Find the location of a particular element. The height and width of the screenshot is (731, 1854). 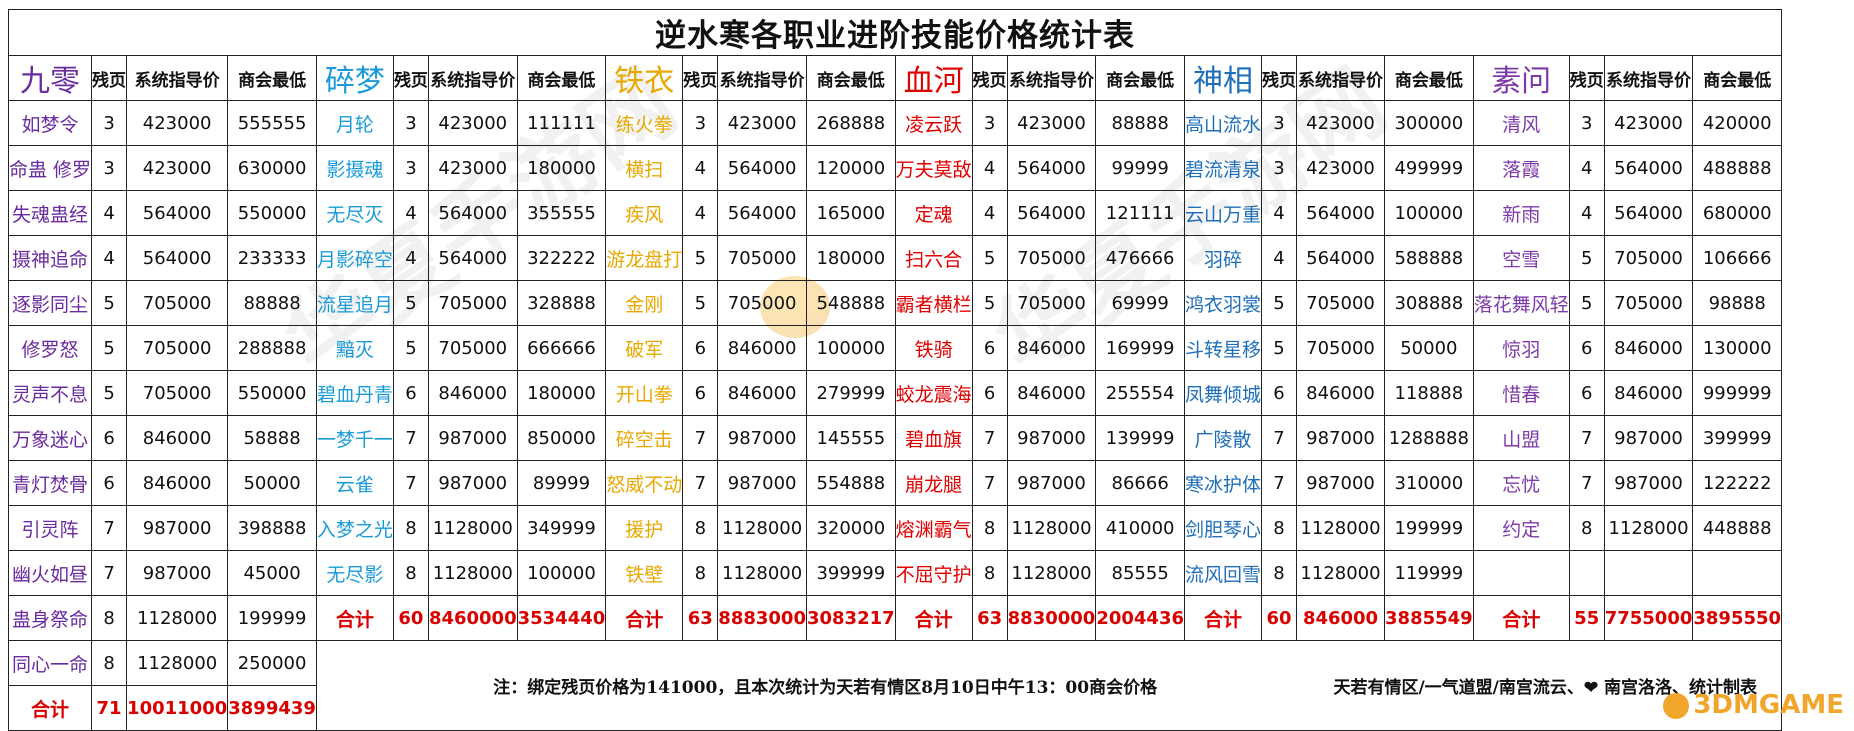

low-price-cell: 355555 is located at coordinates (561, 213).